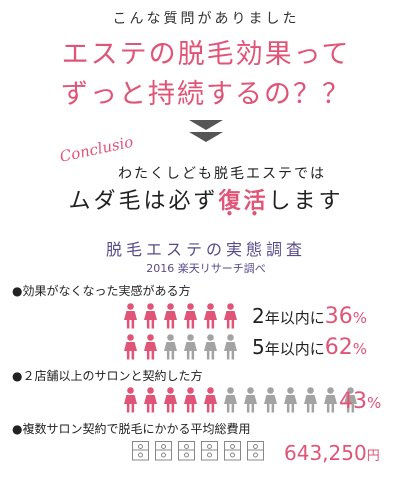 This screenshot has width=412, height=486. Describe the element at coordinates (198, 451) in the screenshot. I see `bill-row` at that location.